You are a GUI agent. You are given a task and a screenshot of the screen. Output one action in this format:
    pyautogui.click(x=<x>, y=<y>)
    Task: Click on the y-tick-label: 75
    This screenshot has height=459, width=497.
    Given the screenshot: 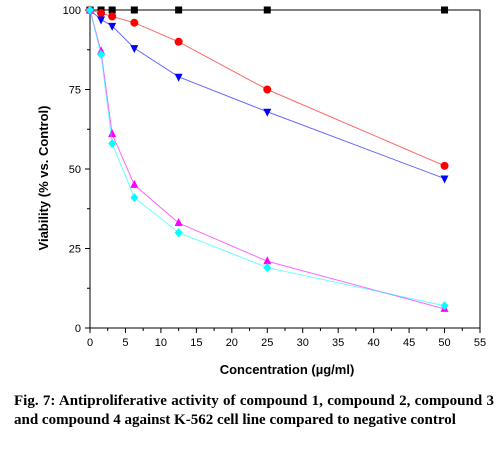 What is the action you would take?
    pyautogui.click(x=75, y=91)
    